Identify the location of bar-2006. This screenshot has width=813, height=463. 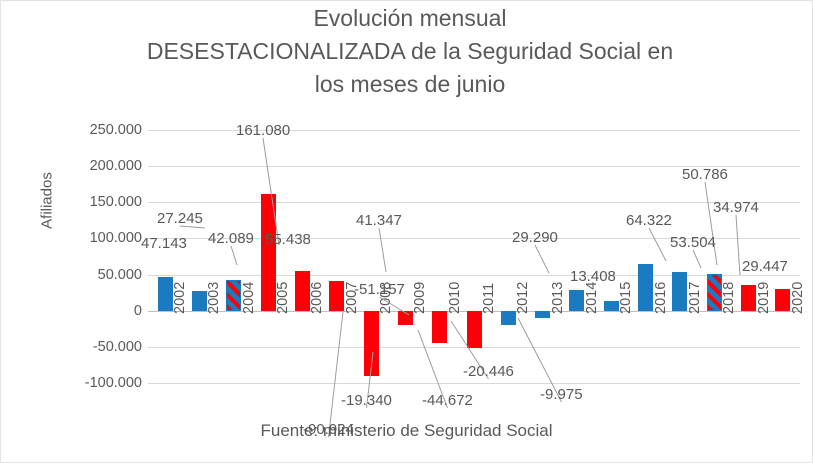
(302, 290).